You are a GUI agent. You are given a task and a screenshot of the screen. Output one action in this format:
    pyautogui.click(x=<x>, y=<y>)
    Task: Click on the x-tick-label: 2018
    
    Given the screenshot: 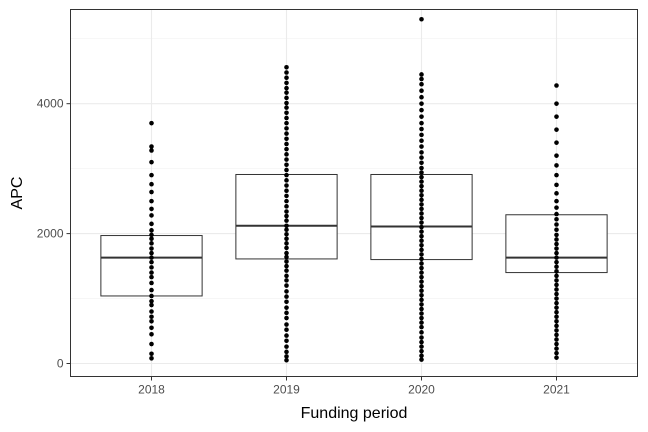 What is the action you would take?
    pyautogui.click(x=151, y=390)
    